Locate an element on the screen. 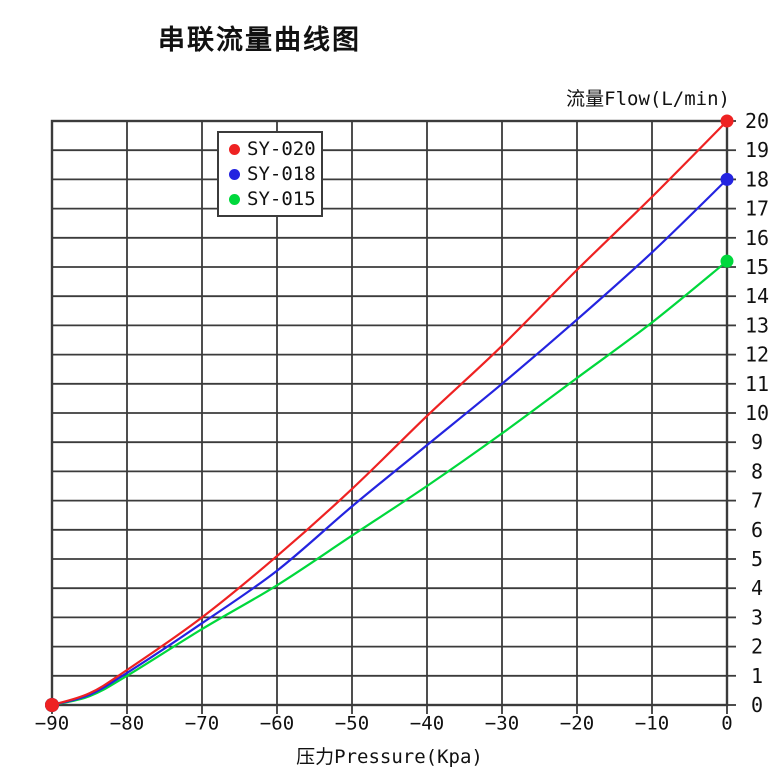 The image size is (780, 780). y-tick-label: 17 is located at coordinates (757, 209).